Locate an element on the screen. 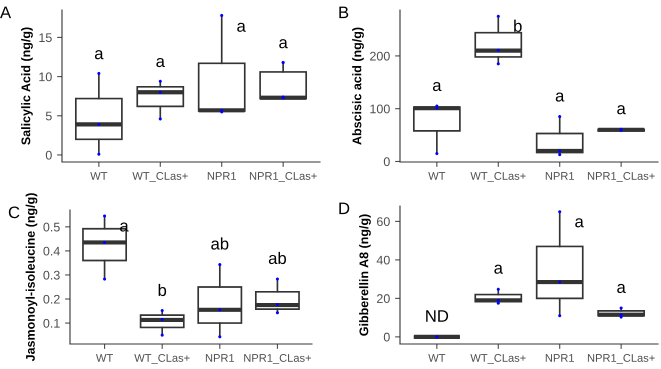  y-tick-label: 0.4 is located at coordinates (51, 251).